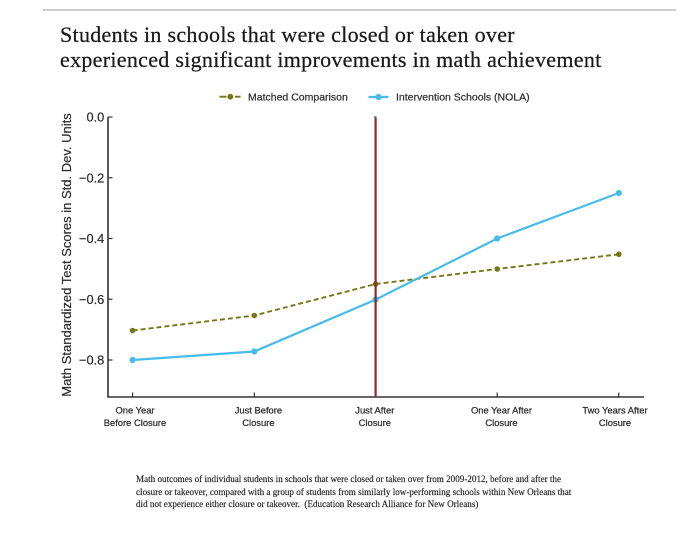 Image resolution: width=700 pixels, height=538 pixels. Describe the element at coordinates (91, 360) in the screenshot. I see `svg-text: −0.8` at that location.